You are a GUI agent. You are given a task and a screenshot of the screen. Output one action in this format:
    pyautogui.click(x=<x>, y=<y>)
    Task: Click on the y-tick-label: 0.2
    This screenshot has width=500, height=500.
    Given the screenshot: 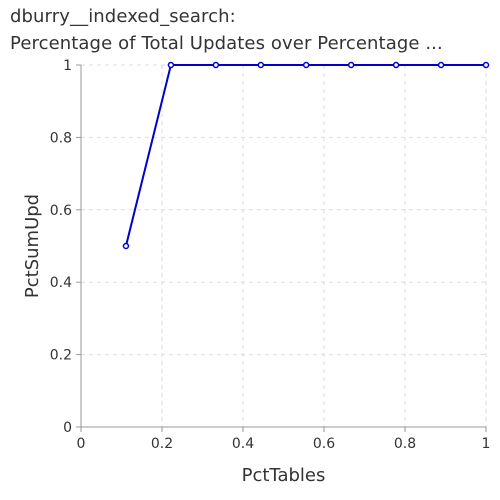 What is the action you would take?
    pyautogui.click(x=61, y=356)
    